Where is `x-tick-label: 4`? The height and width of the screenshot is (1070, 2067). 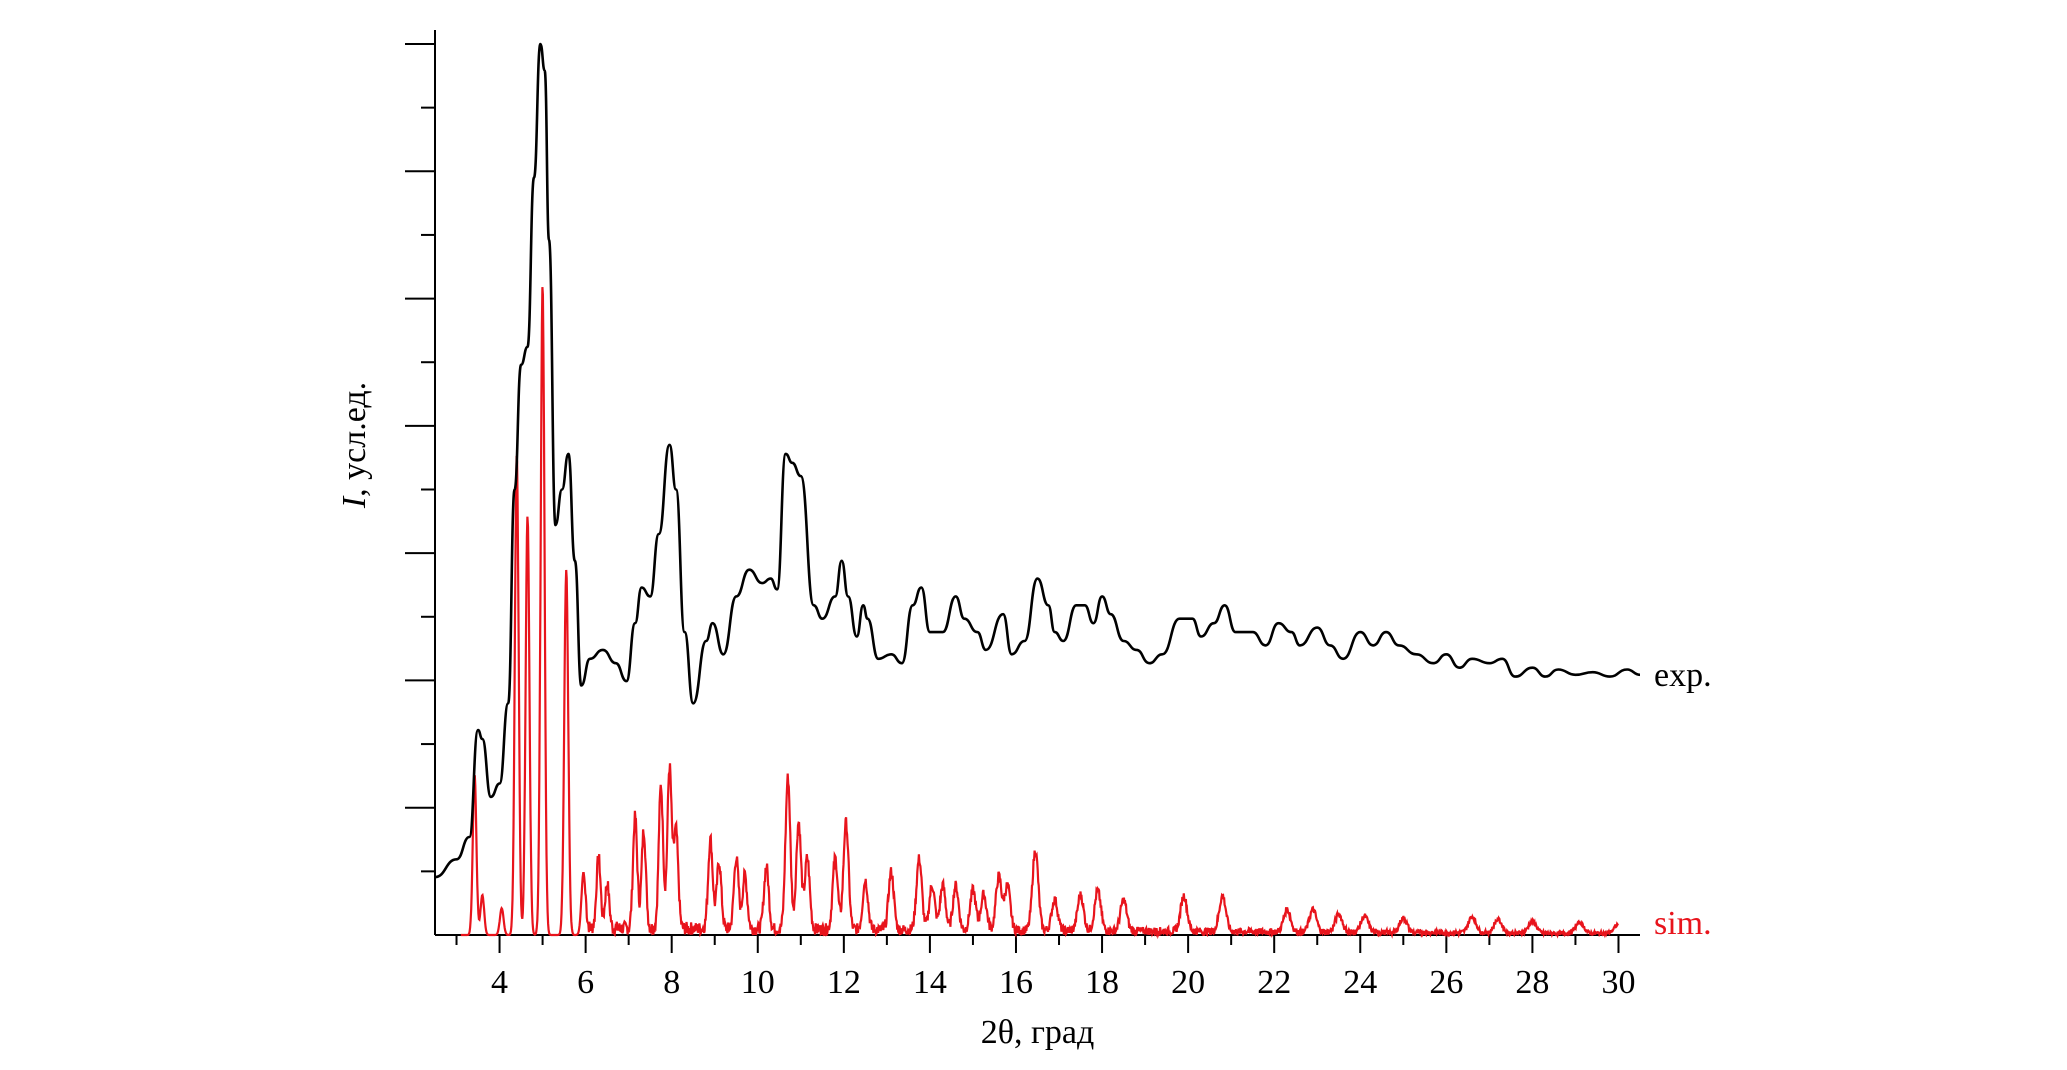 x-tick-label: 4 is located at coordinates (499, 982).